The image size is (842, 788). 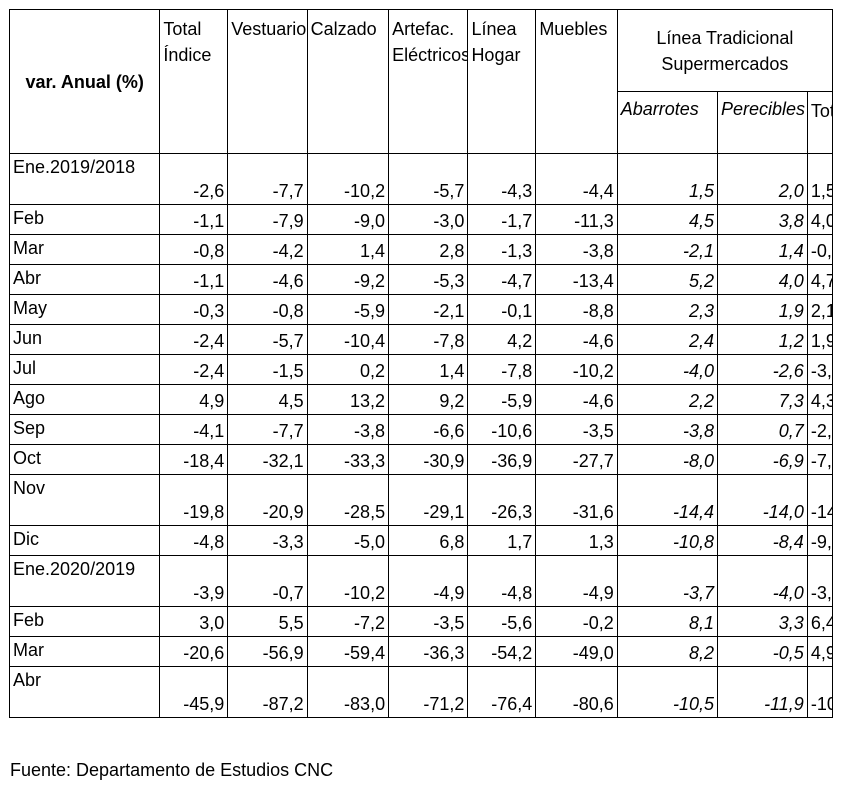 I want to click on cell-perecibles: 3,3, so click(x=762, y=621).